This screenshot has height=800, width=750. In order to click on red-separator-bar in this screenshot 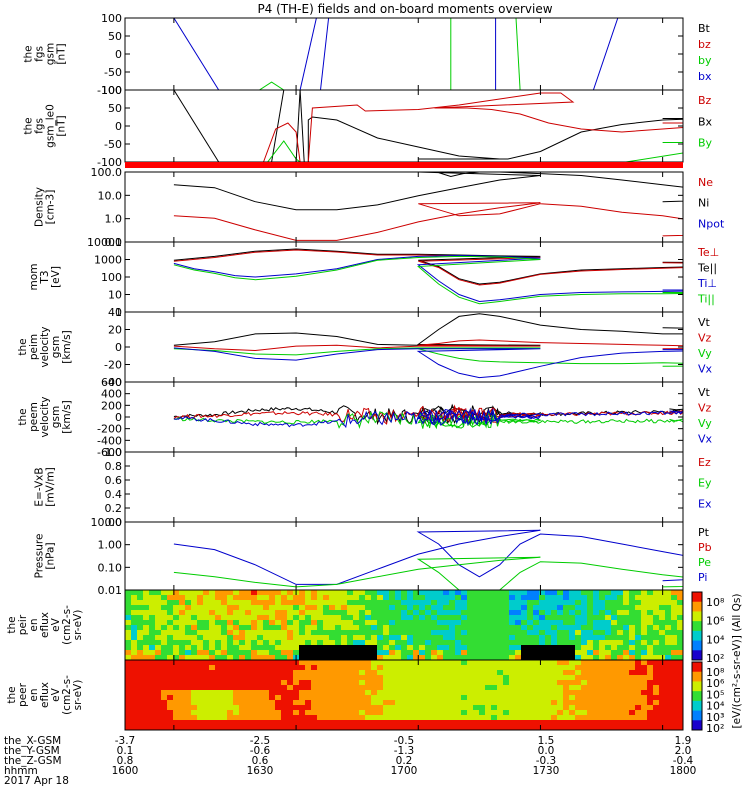, I will do `click(404, 165)`.